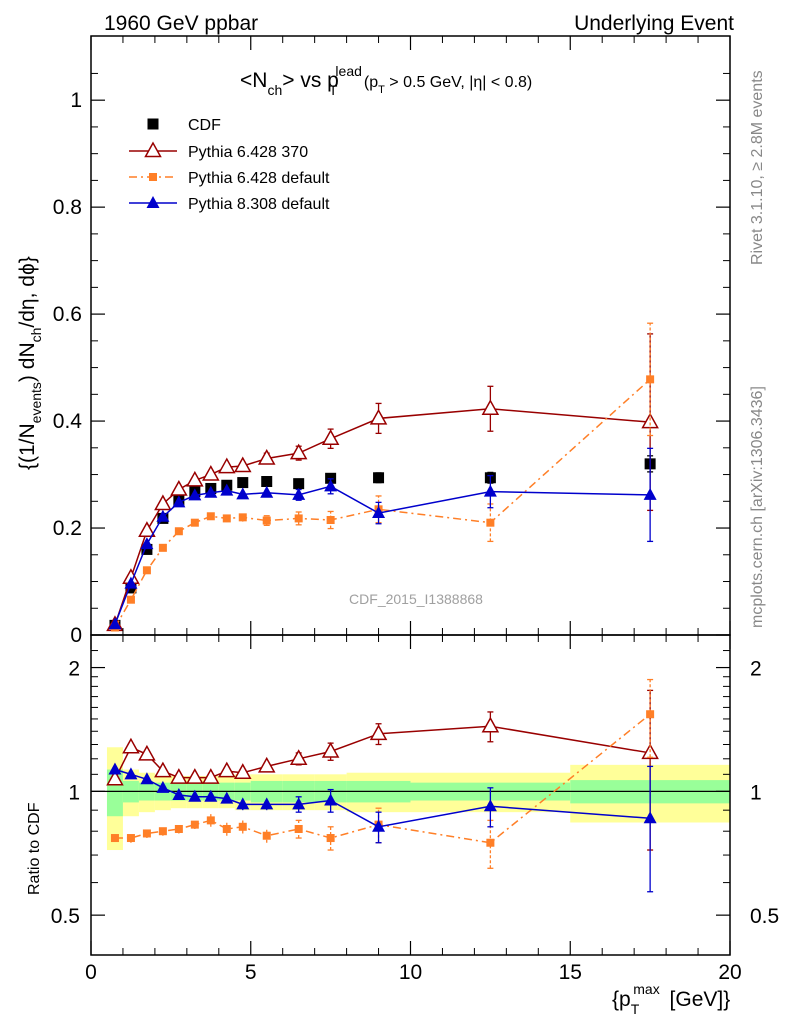  Describe the element at coordinates (27, 362) in the screenshot. I see `y-axis-label-part2: ) dN` at that location.